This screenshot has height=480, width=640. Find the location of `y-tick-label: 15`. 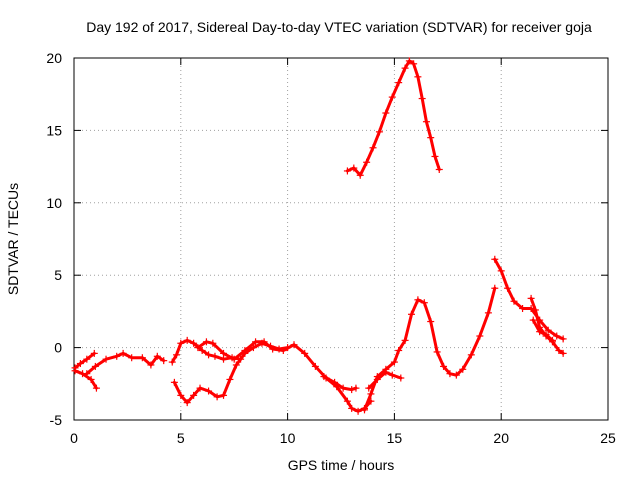

y-tick-label: 15 is located at coordinates (54, 130).